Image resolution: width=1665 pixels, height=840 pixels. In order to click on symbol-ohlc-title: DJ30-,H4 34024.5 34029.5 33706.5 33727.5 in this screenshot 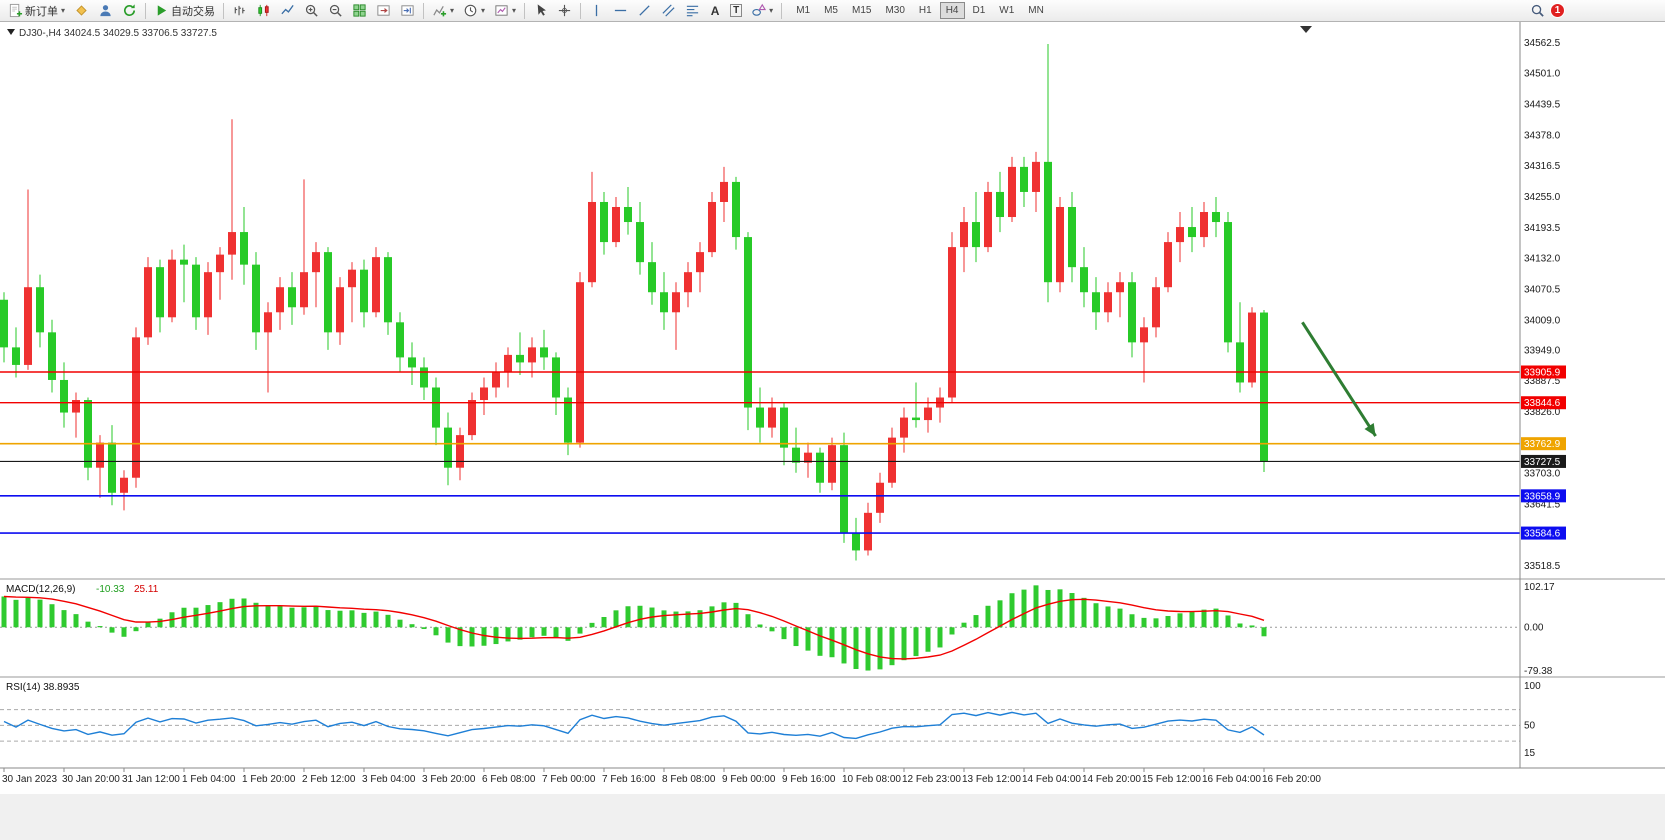, I will do `click(118, 33)`.